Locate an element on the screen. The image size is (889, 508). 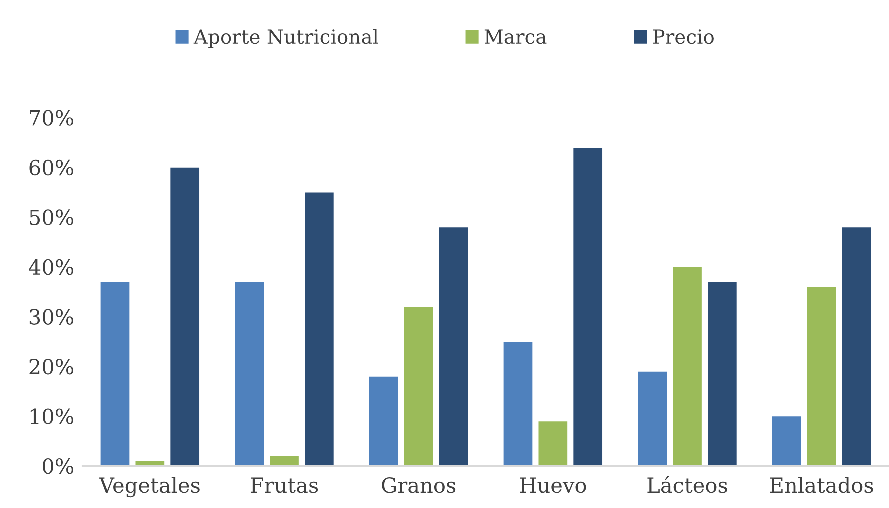
y-tick-label: 20% is located at coordinates (52, 366).